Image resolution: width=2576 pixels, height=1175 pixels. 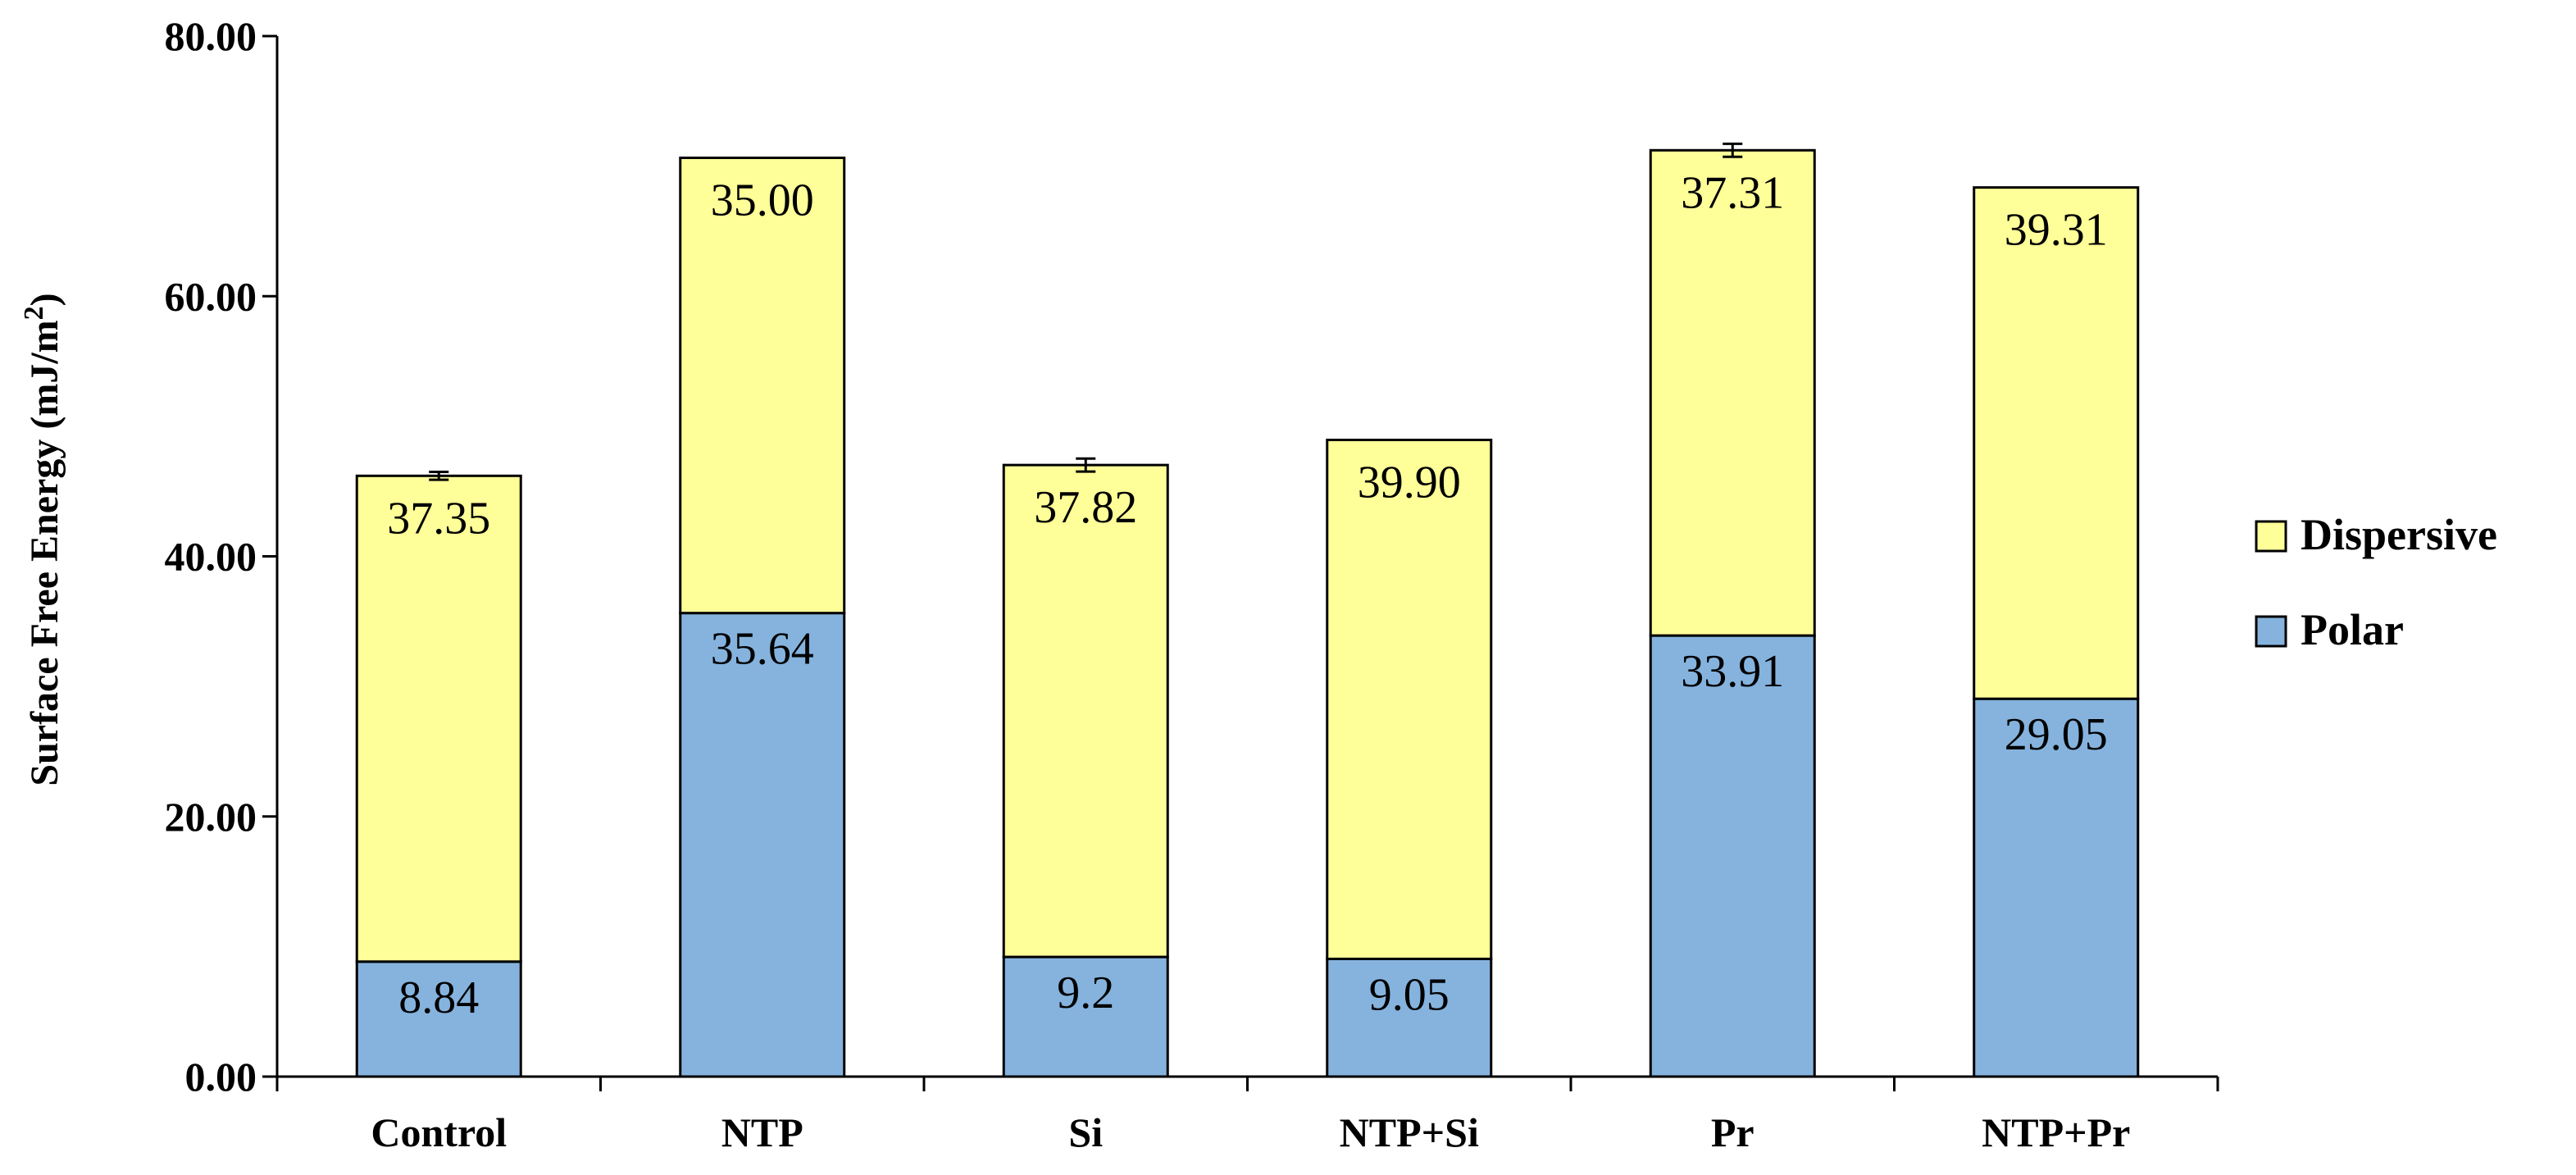 What do you see at coordinates (1251, 1132) in the screenshot?
I see `category-labels-layer: Control NTP Si NTP+Si Pr NTP+Pr` at bounding box center [1251, 1132].